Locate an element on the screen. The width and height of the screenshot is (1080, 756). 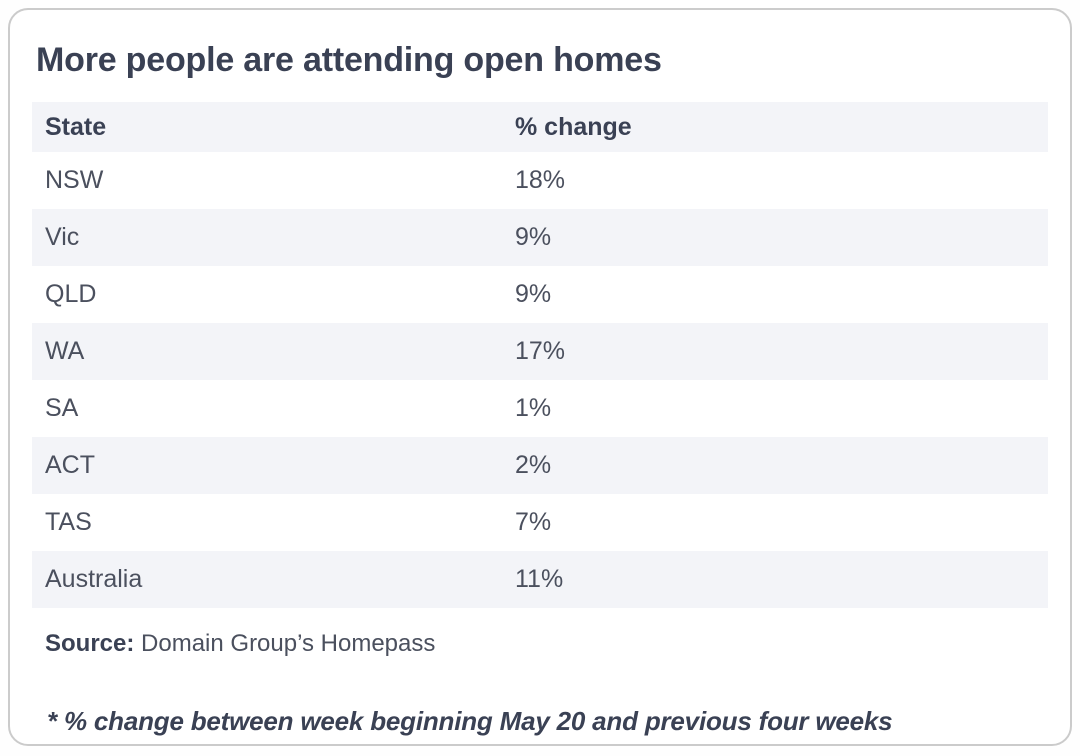
table-row-act: ACT 2% is located at coordinates (540, 465).